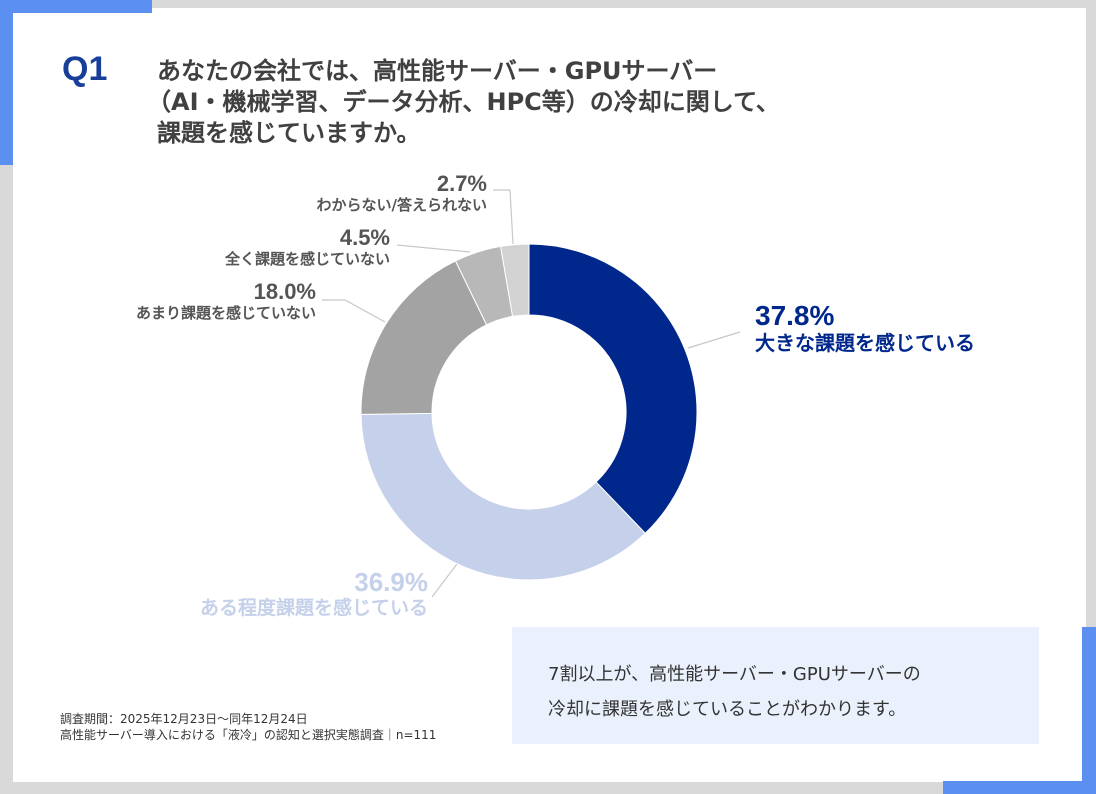 The width and height of the screenshot is (1096, 794). I want to click on label-group-3: 4.5% 全く課題を感じていない, so click(307, 247).